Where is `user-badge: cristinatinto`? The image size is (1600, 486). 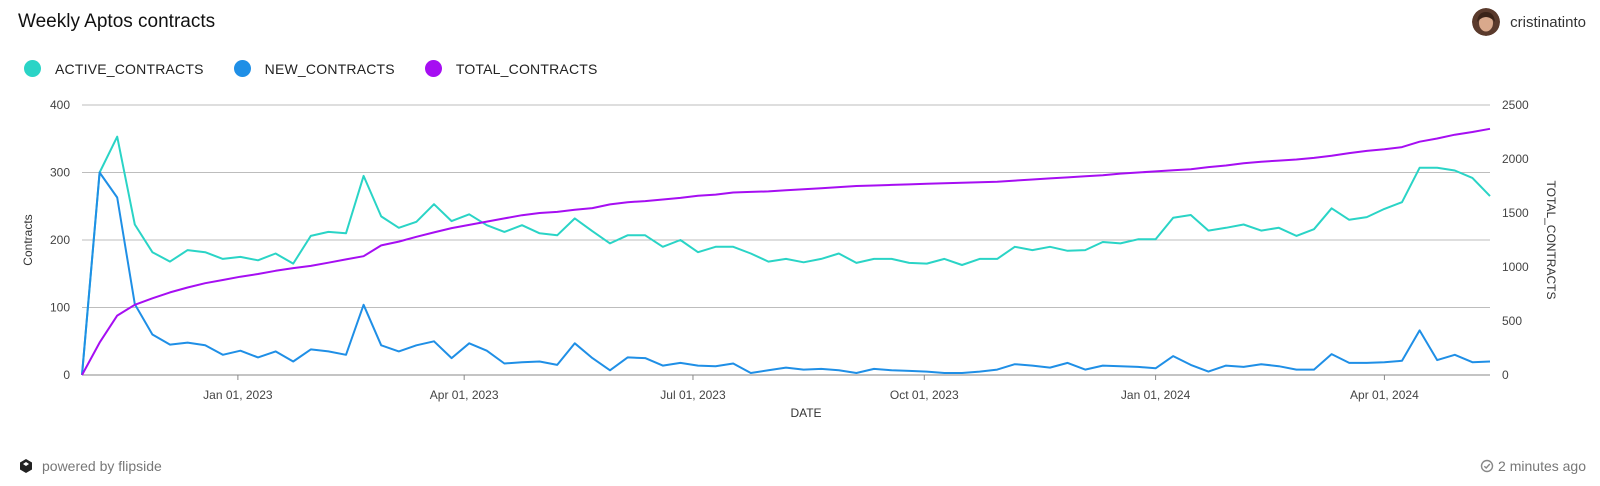
user-badge: cristinatinto is located at coordinates (1529, 22).